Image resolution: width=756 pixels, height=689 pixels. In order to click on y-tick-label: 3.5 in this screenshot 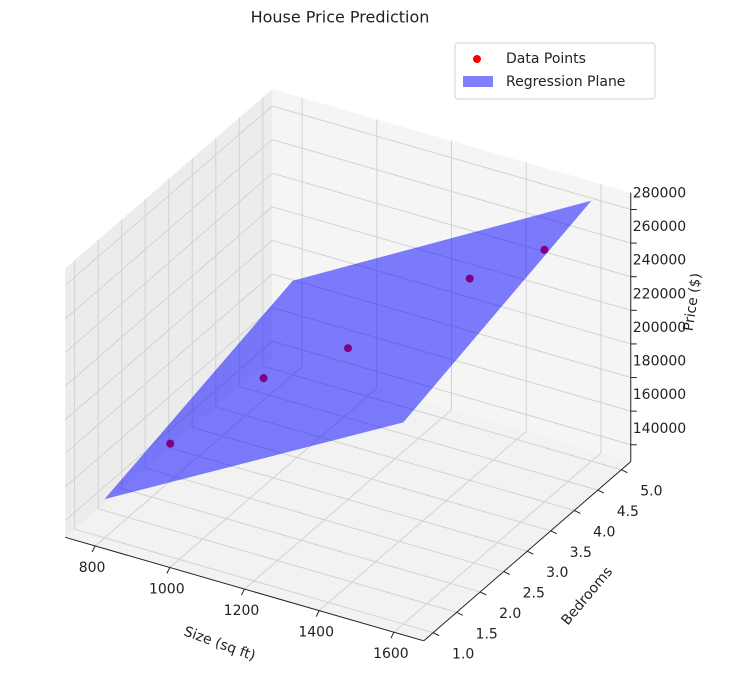, I will do `click(581, 553)`.